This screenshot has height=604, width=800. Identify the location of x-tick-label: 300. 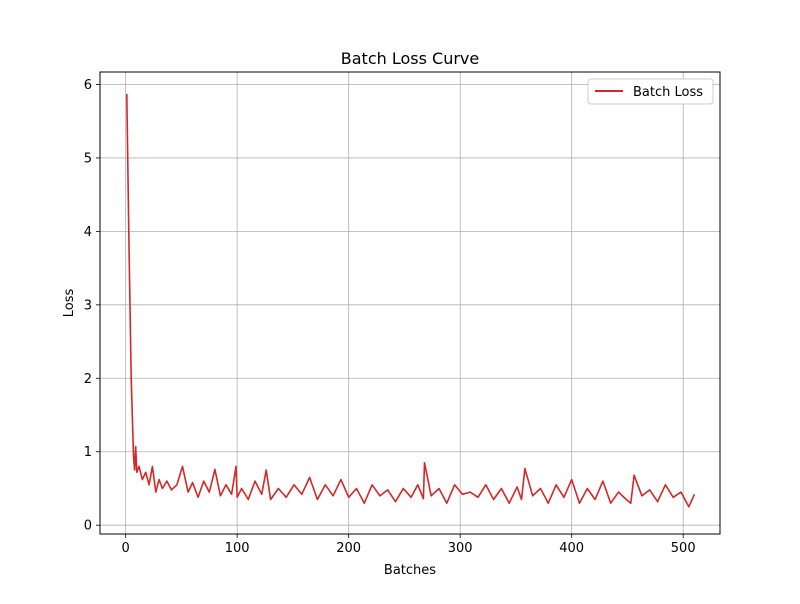
(460, 548).